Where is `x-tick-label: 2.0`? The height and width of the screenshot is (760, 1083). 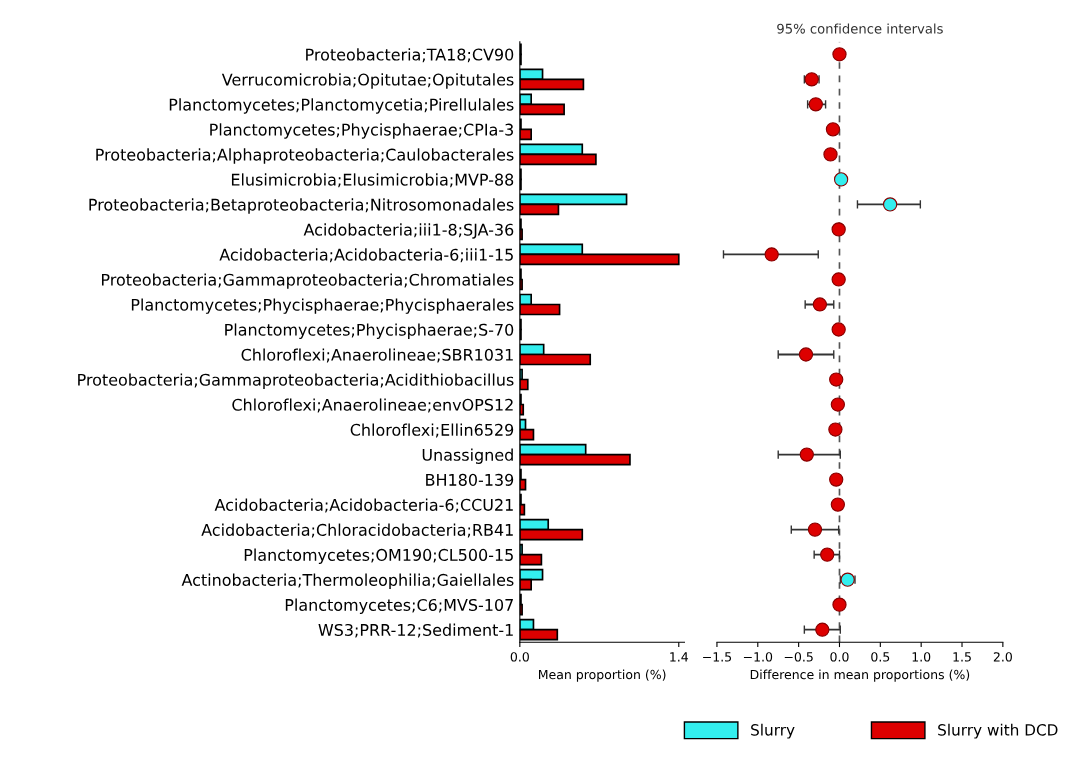 x-tick-label: 2.0 is located at coordinates (1002, 657).